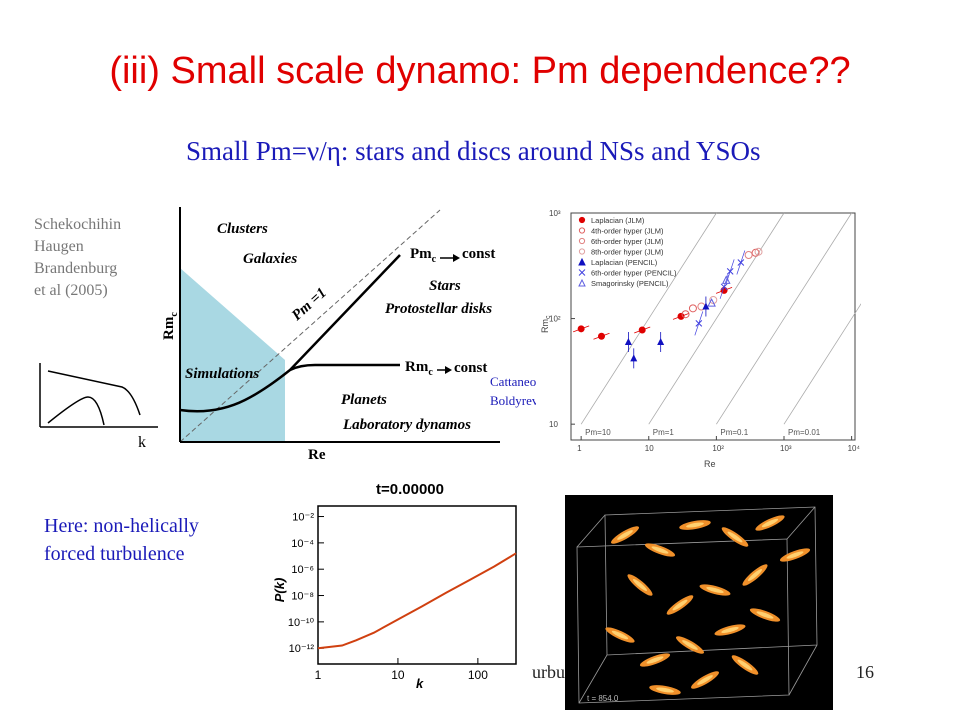 The height and width of the screenshot is (720, 960). What do you see at coordinates (734, 432) in the screenshot?
I see `pm-line-label: Pm=0.1` at bounding box center [734, 432].